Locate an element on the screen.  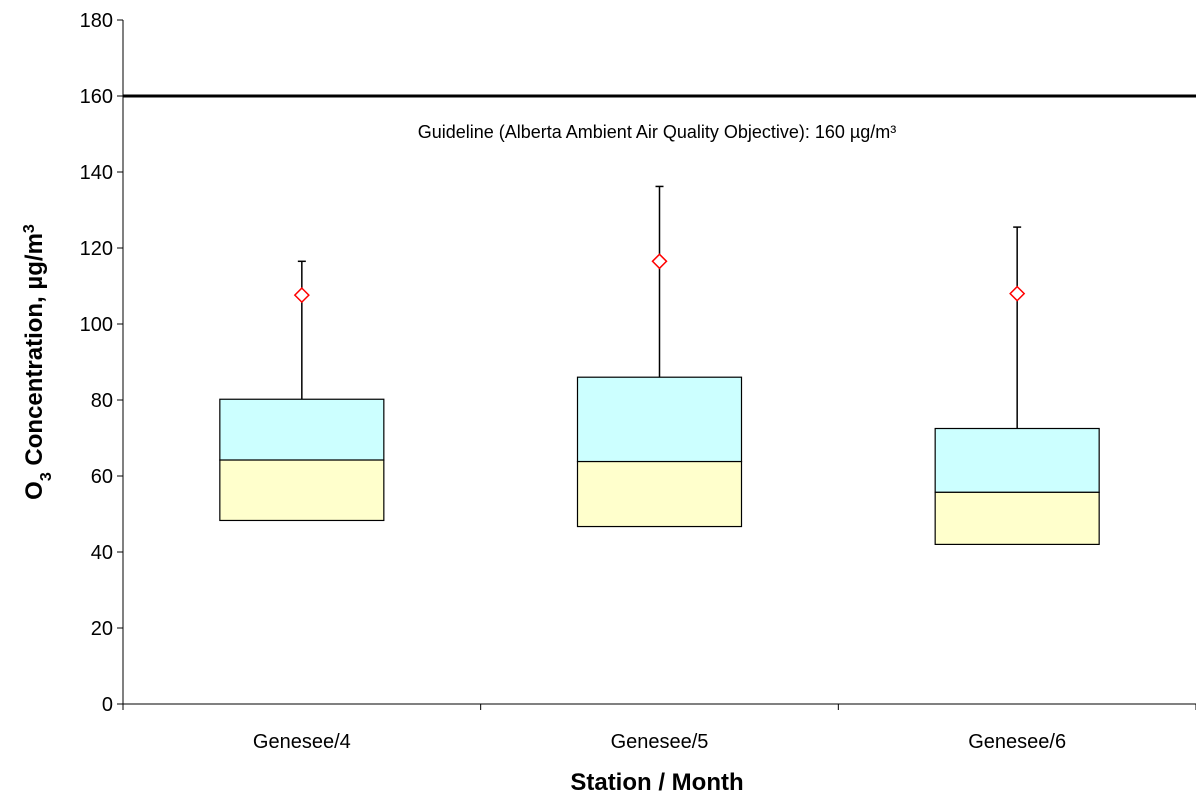
y-axis-title-superscript: 3 is located at coordinates (29, 228).